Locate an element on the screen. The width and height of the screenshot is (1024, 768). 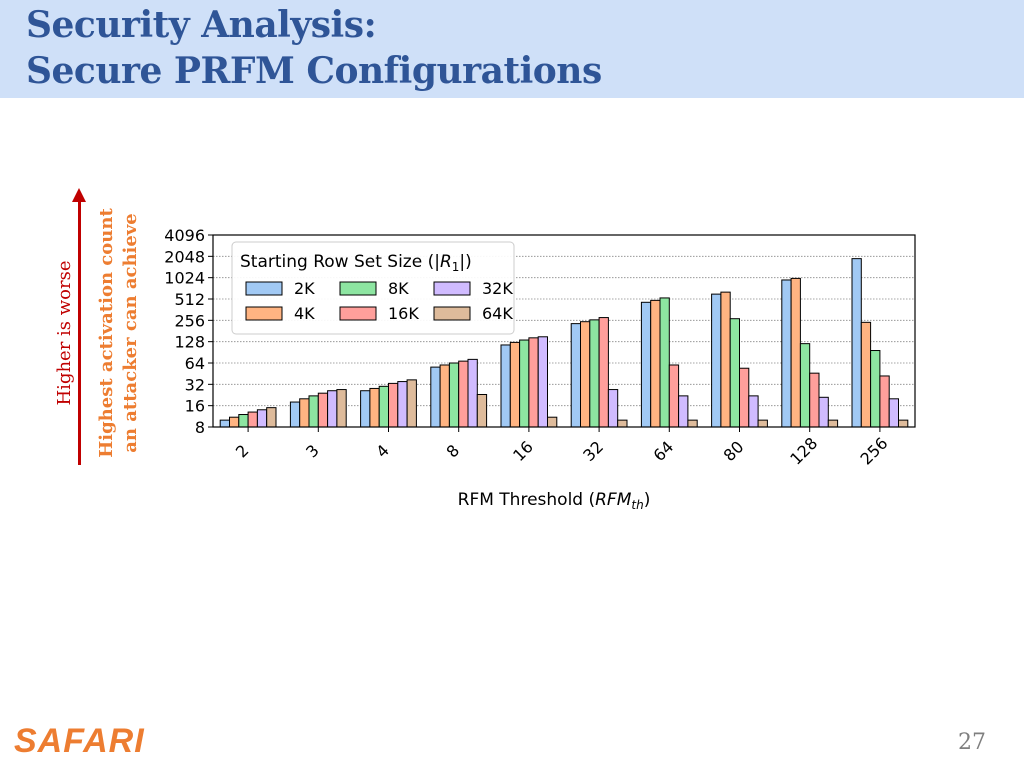
y-tick-label: 2048 is located at coordinates (184, 256).